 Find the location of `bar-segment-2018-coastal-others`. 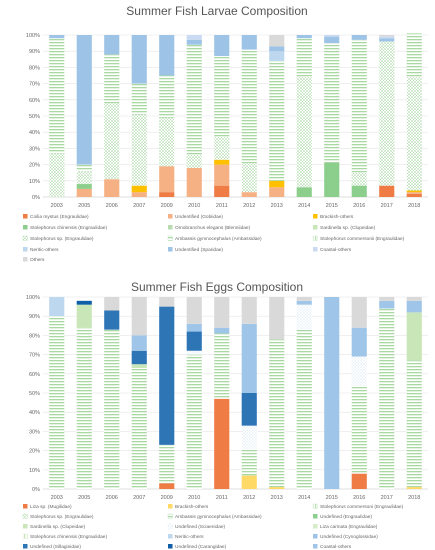

bar-segment-2018-coastal-others is located at coordinates (414, 306).